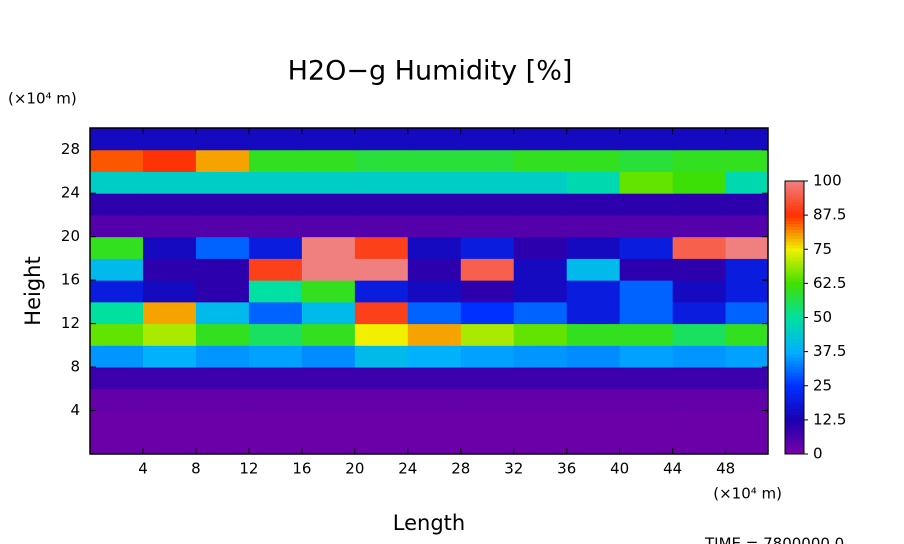 Image resolution: width=904 pixels, height=544 pixels. What do you see at coordinates (70, 236) in the screenshot?
I see `y-tick-label: 20` at bounding box center [70, 236].